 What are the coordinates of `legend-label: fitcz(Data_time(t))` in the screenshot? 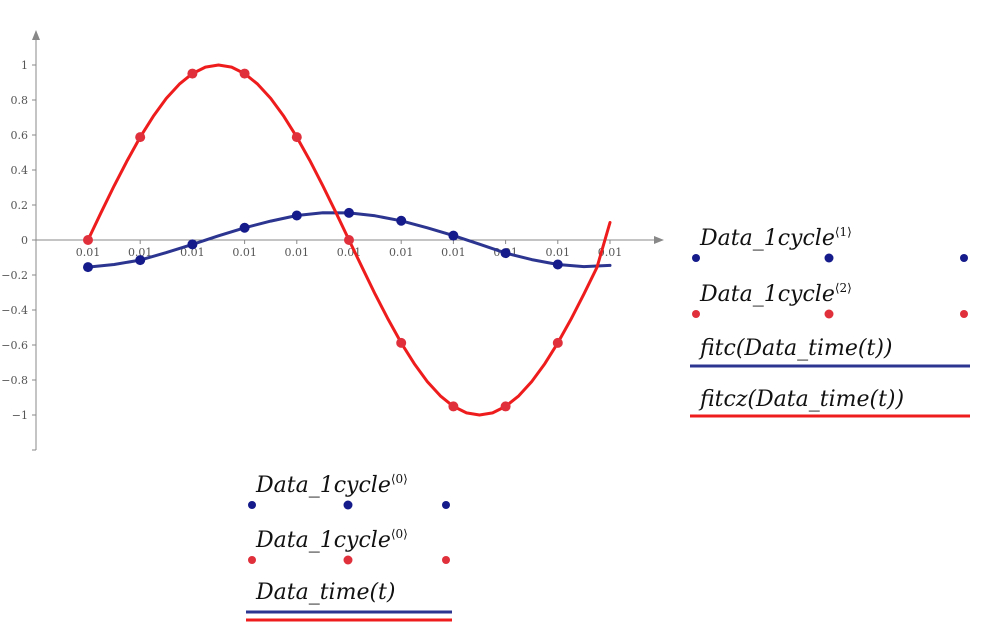 It's located at (802, 400).